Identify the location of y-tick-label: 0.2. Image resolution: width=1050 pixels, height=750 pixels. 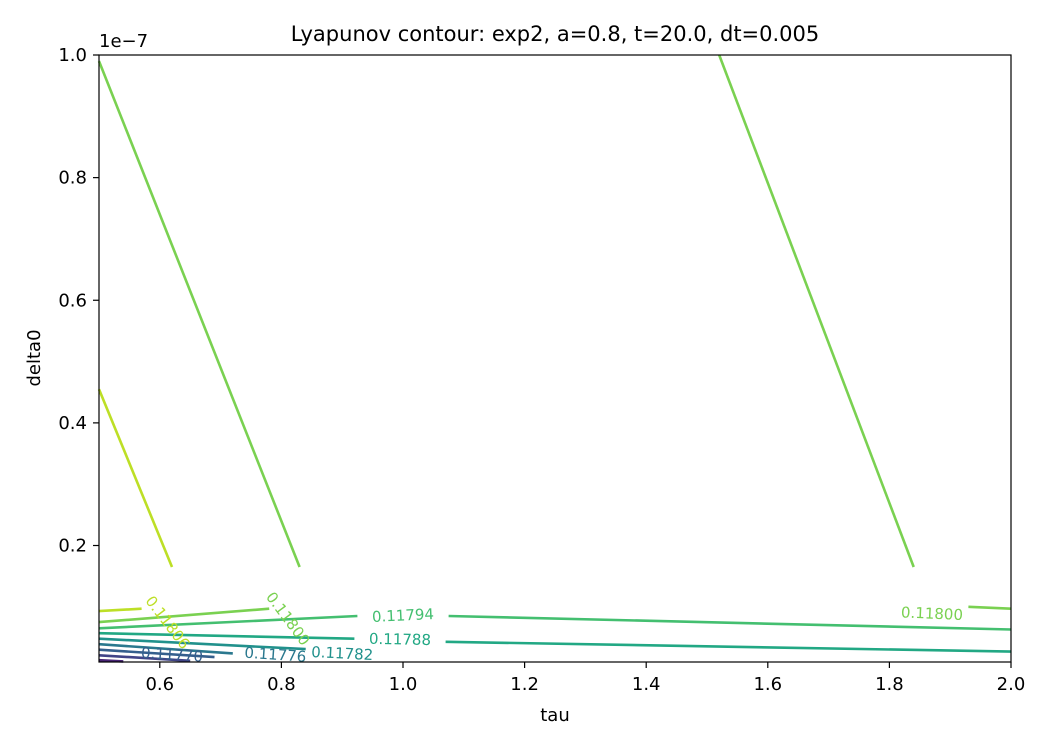
(72, 546).